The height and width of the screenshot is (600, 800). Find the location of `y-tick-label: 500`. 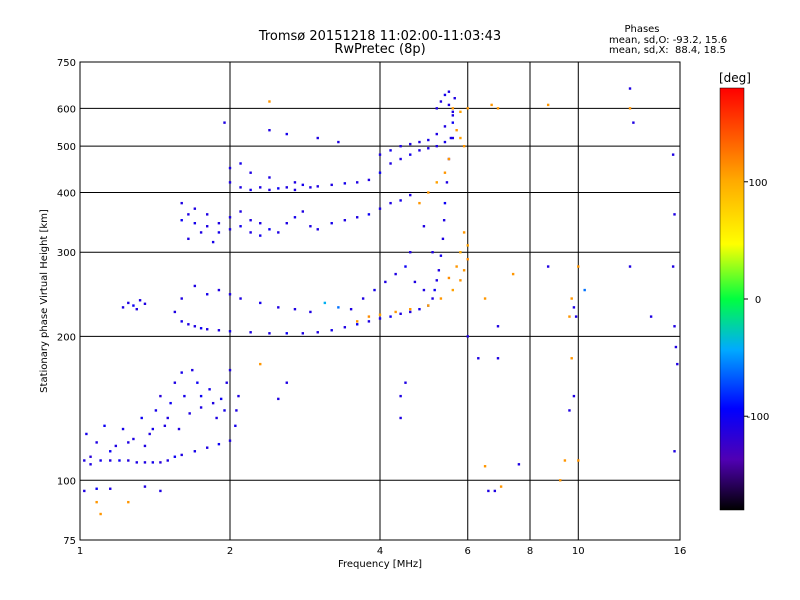

y-tick-label: 500 is located at coordinates (66, 147).